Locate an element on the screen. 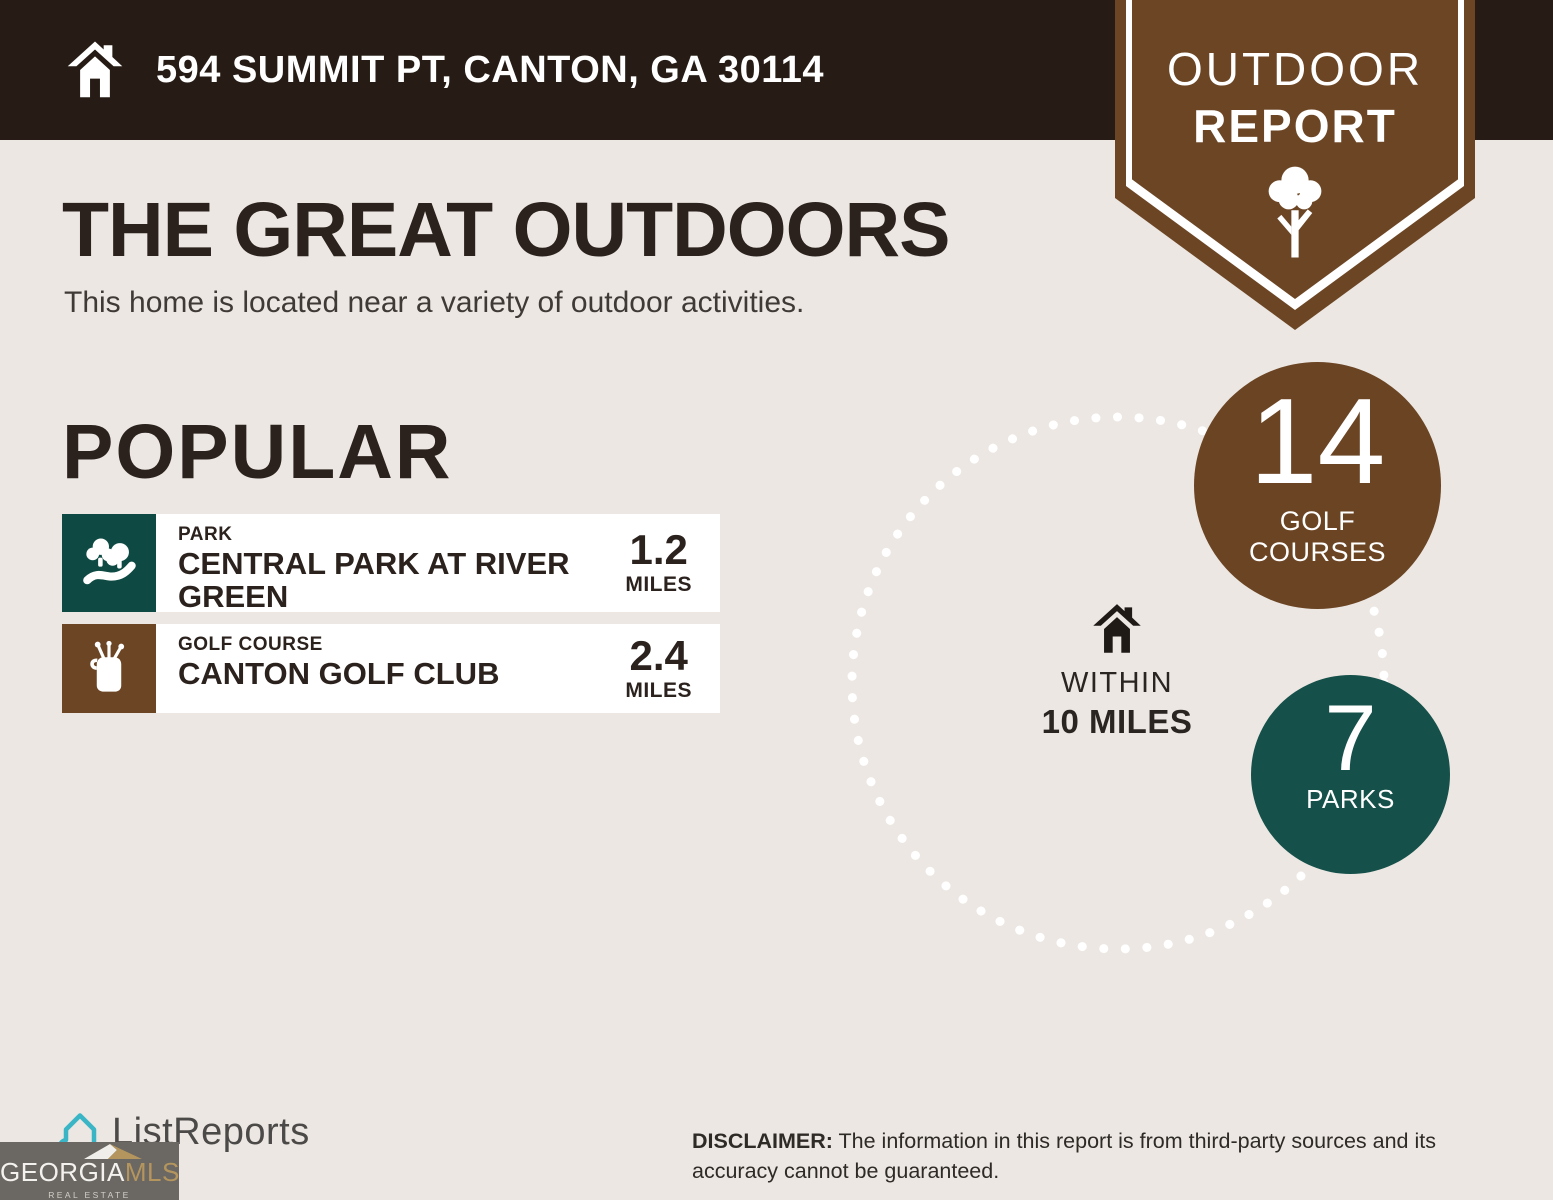  mls-name: GEORGIAMLS is located at coordinates (89, 1172).